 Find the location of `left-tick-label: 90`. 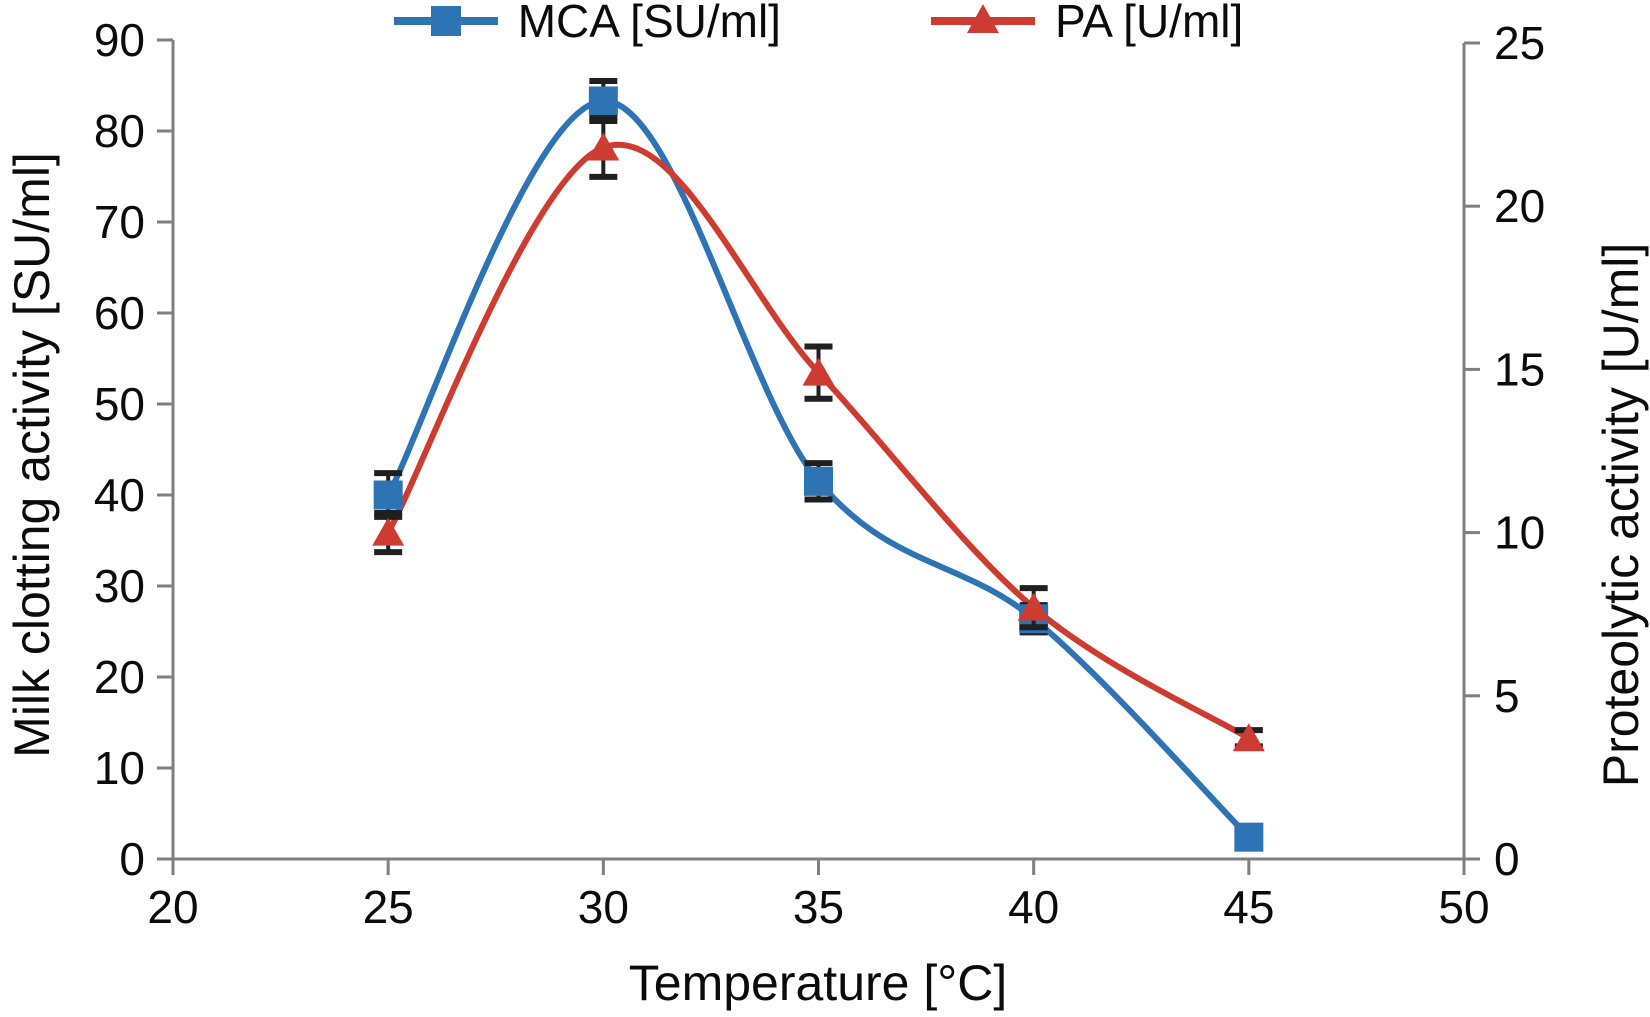

left-tick-label: 90 is located at coordinates (119, 40).